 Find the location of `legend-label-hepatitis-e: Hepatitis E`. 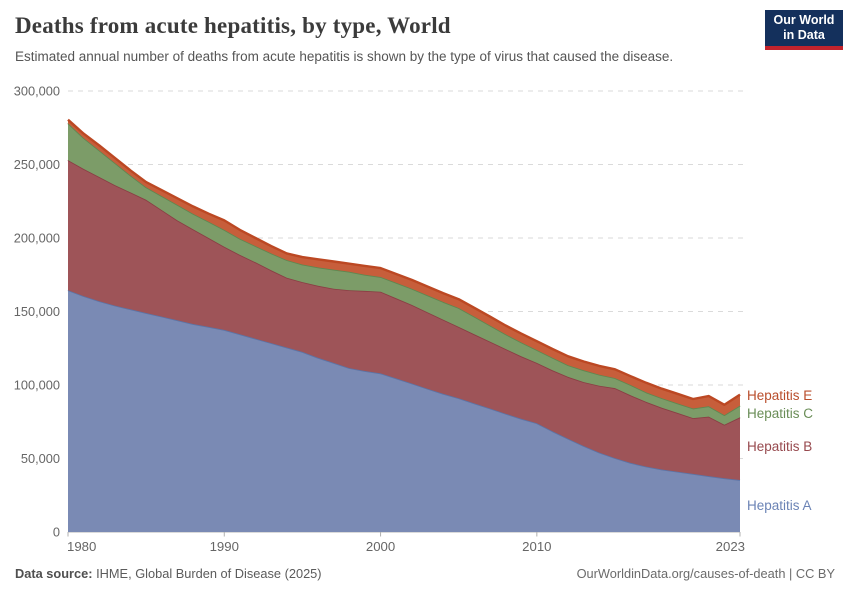

legend-label-hepatitis-e: Hepatitis E is located at coordinates (780, 395).